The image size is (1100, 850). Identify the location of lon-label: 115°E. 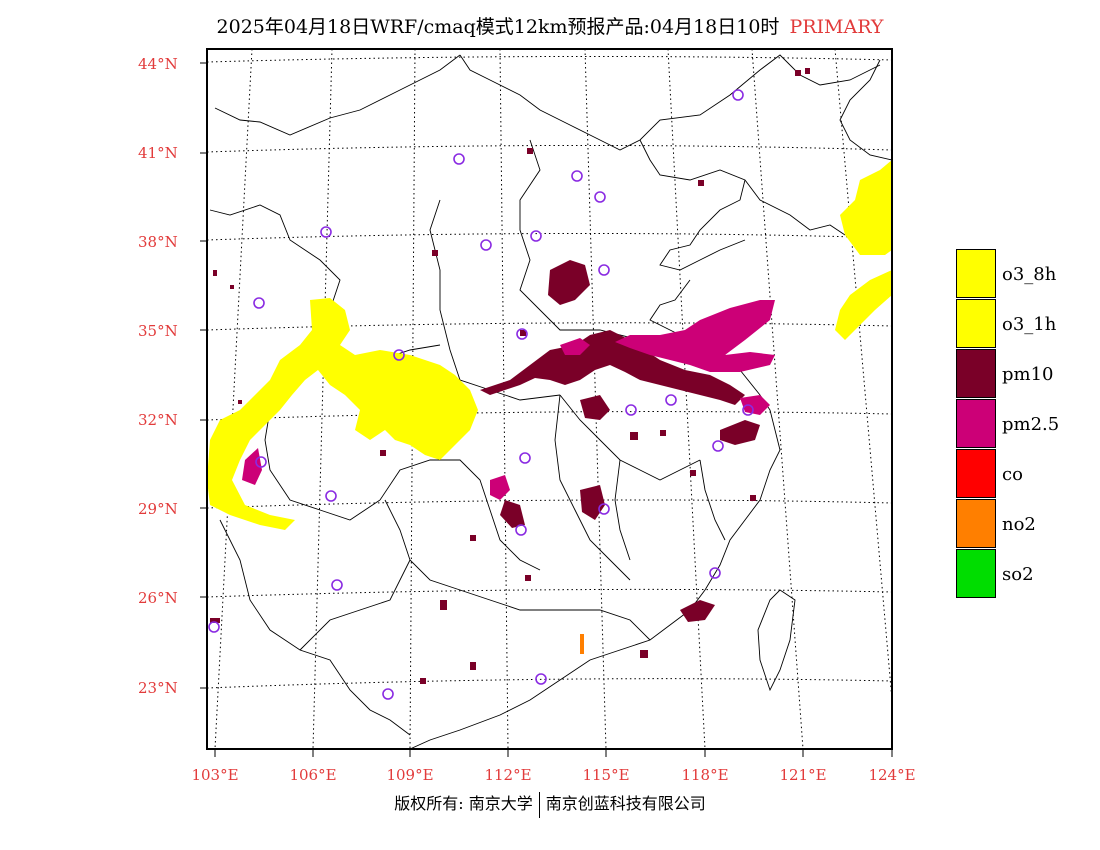
(606, 775).